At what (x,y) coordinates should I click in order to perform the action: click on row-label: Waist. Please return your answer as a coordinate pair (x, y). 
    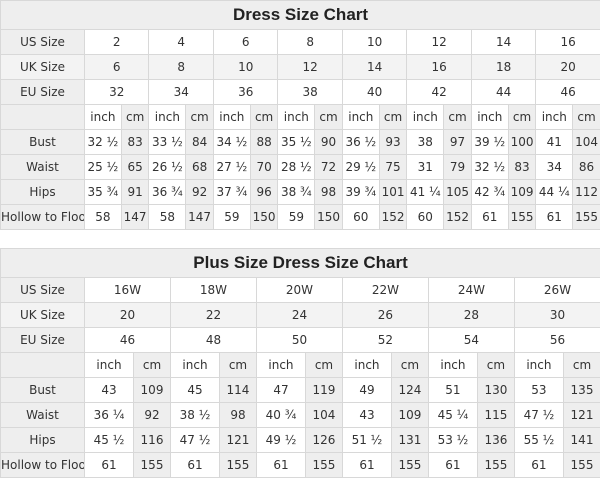
    Looking at the image, I should click on (42, 167).